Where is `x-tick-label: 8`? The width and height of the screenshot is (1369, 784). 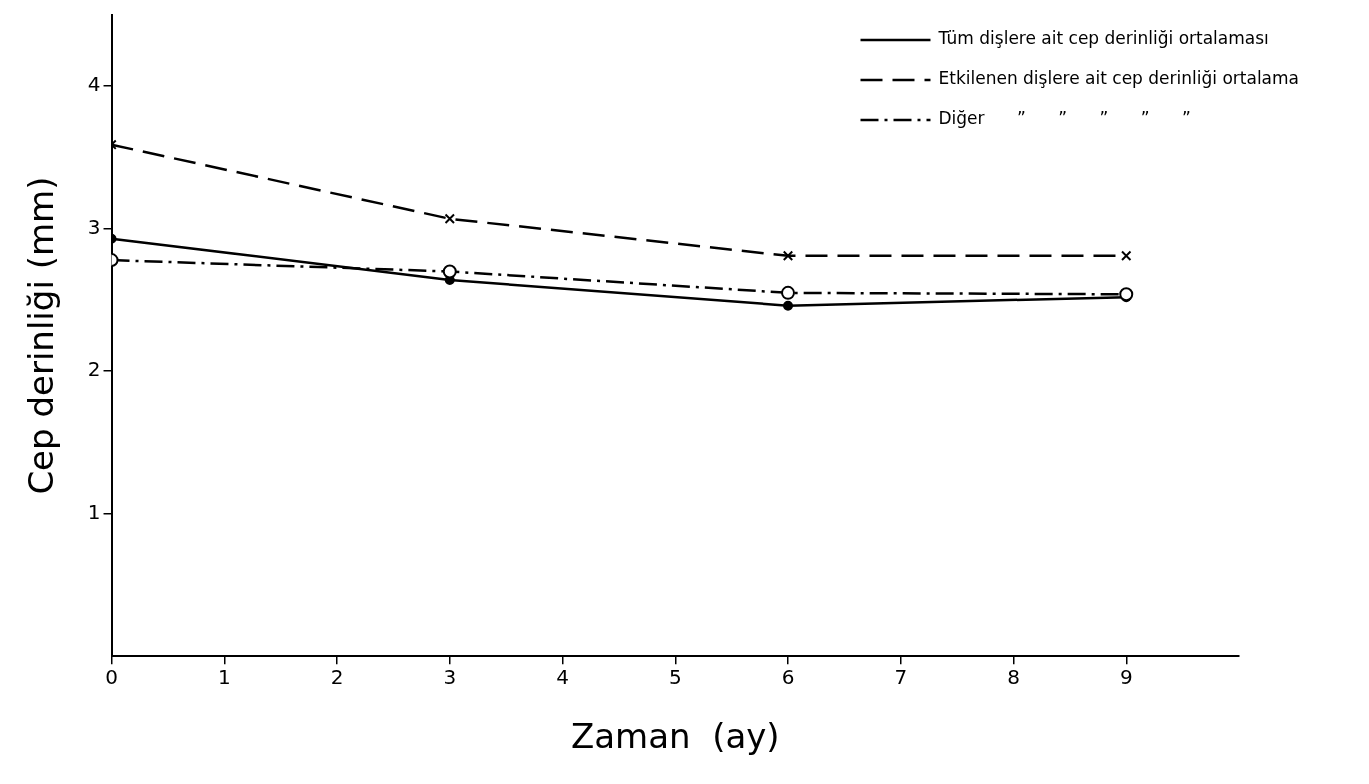 x-tick-label: 8 is located at coordinates (1013, 677).